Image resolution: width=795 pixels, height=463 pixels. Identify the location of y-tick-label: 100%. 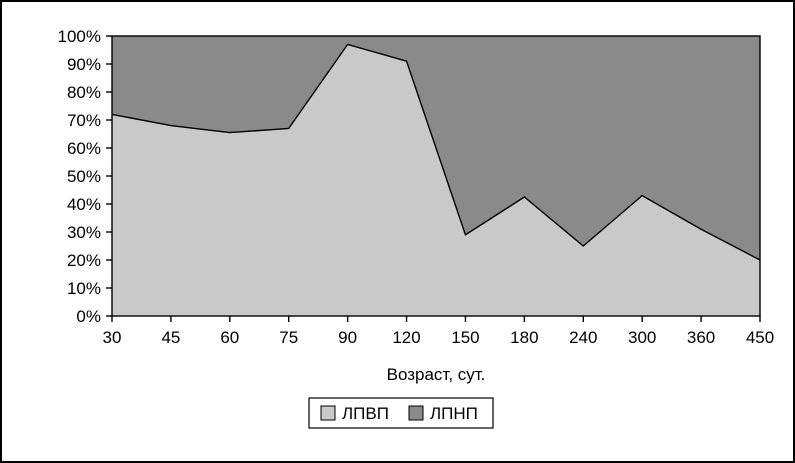
(79, 36).